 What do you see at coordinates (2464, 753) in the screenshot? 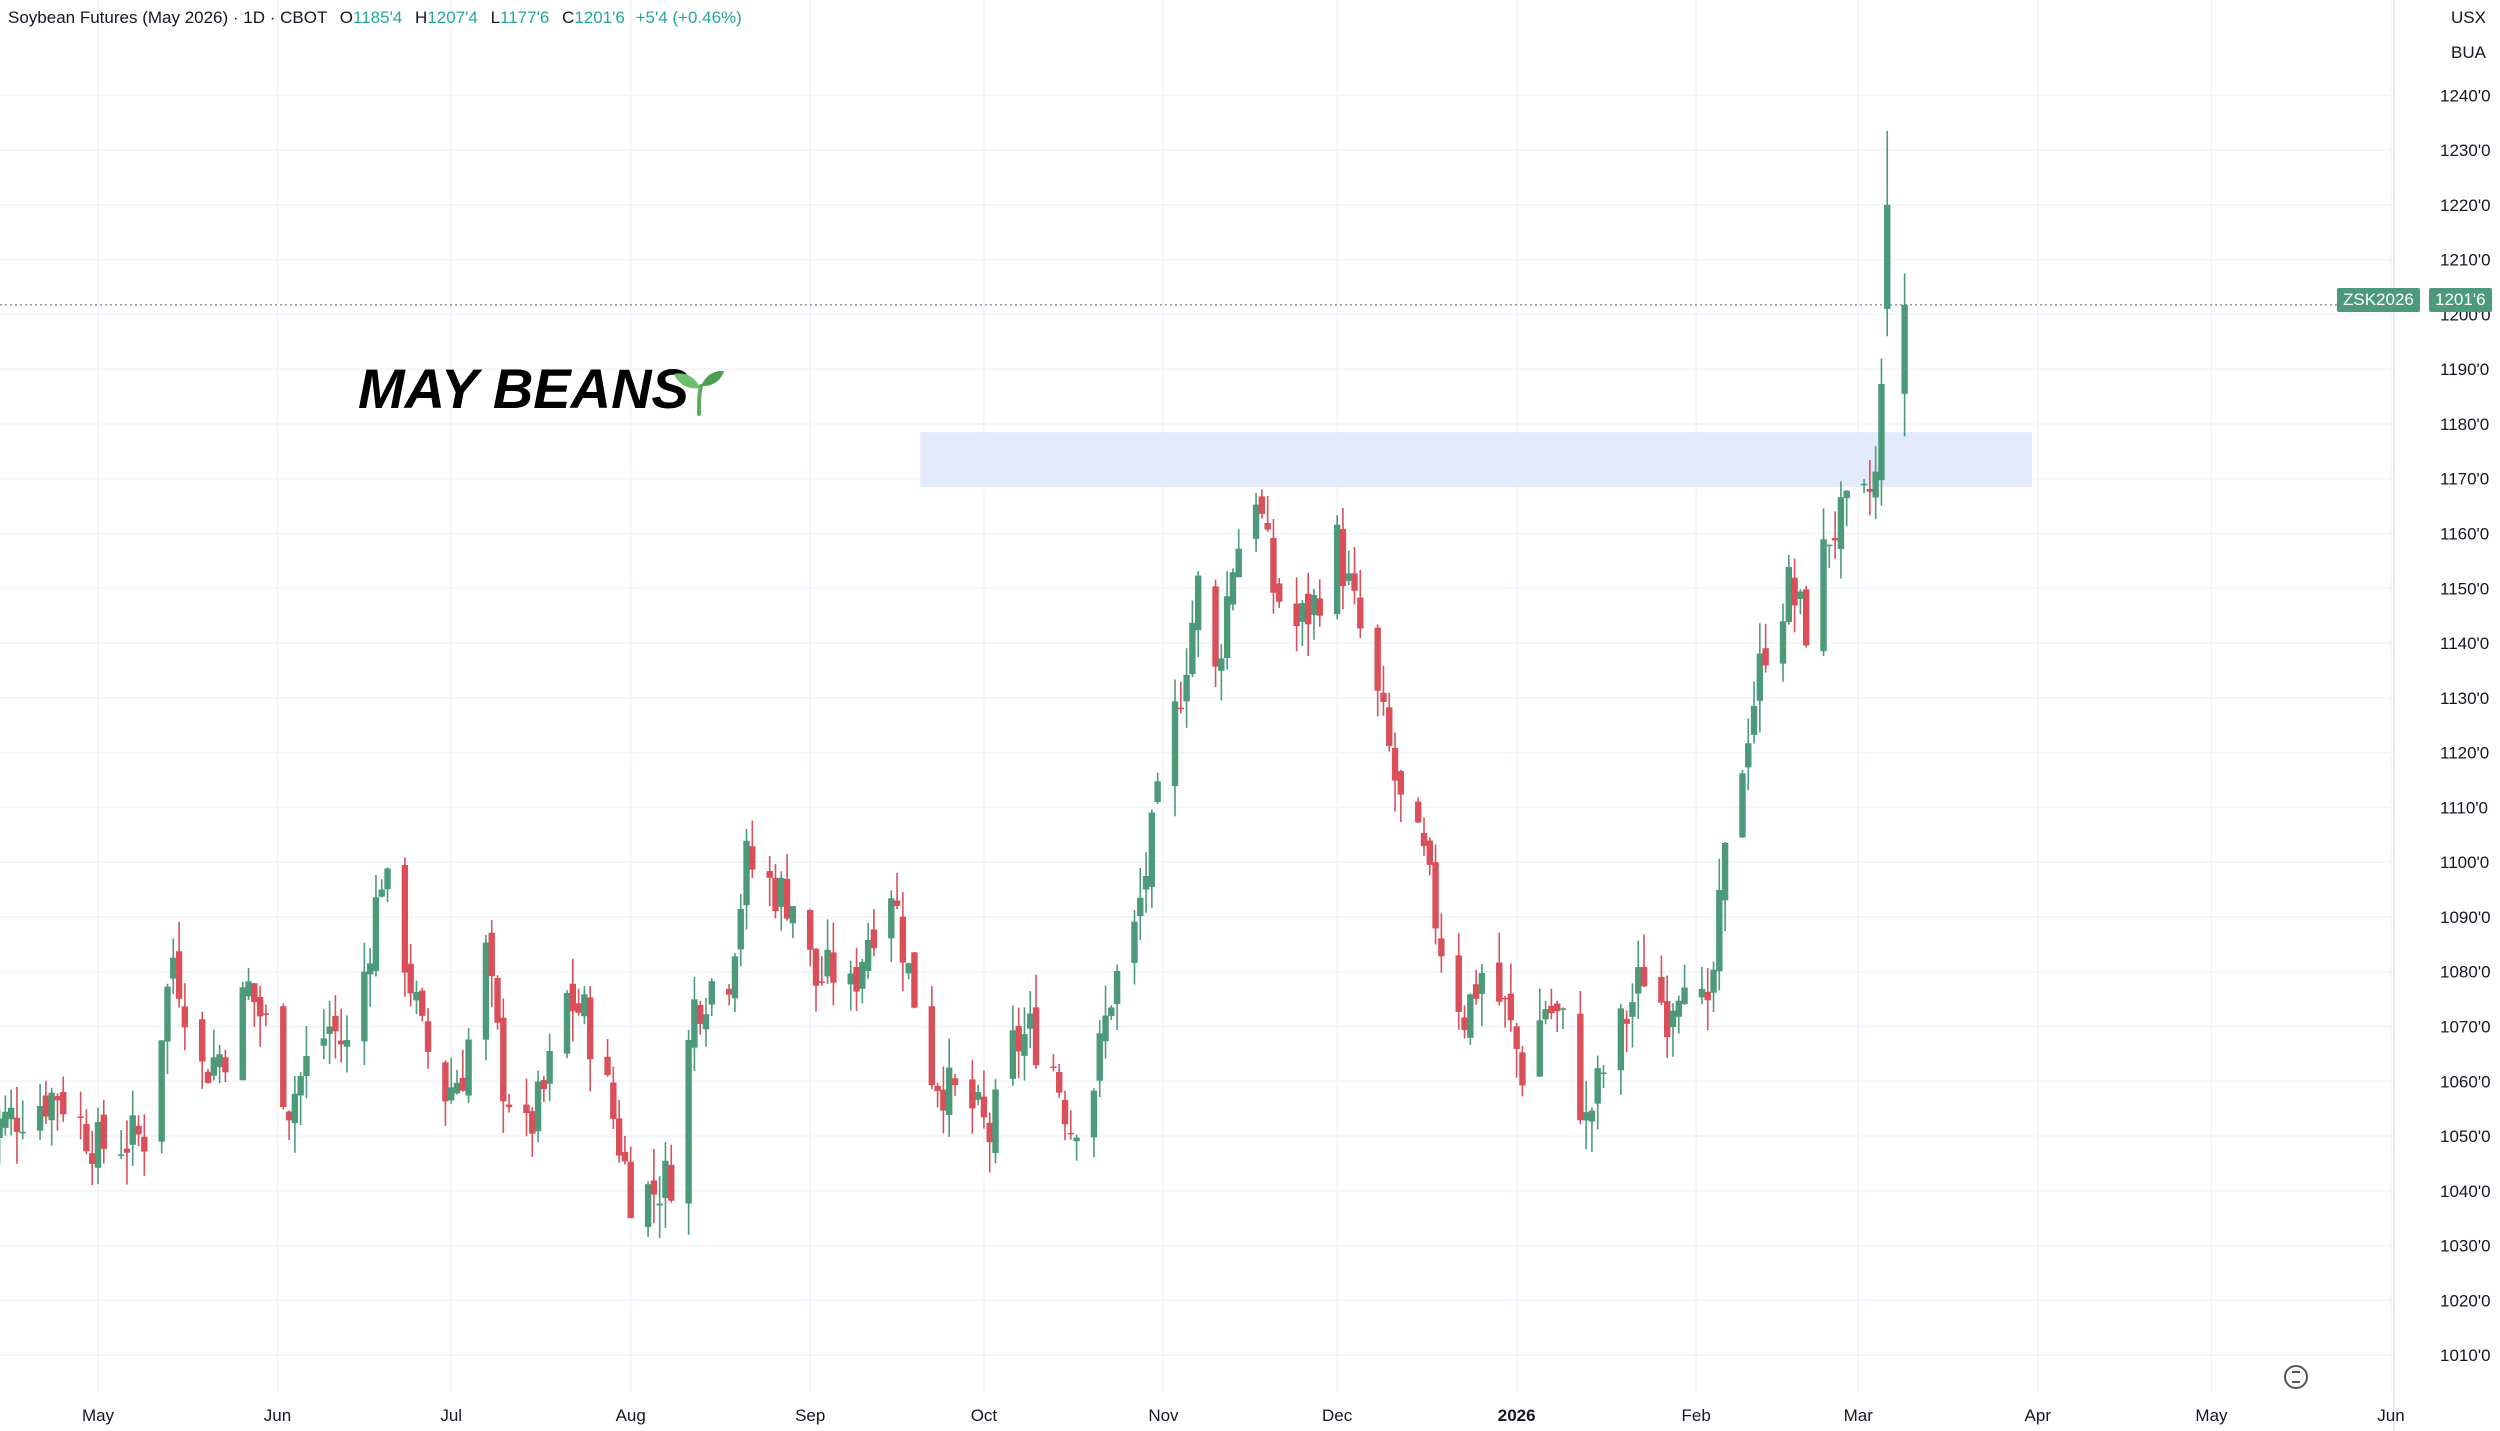
I see `price-tick-label: 1120'0` at bounding box center [2464, 753].